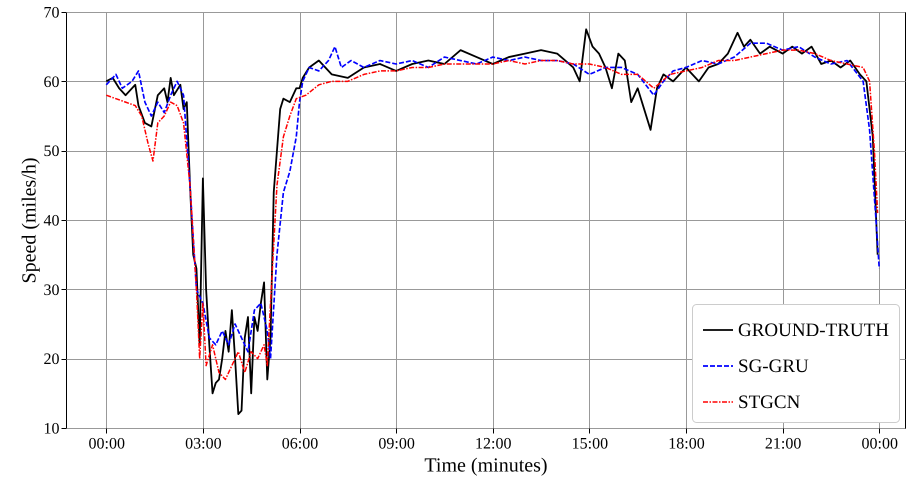 This screenshot has height=483, width=909. Describe the element at coordinates (52, 82) in the screenshot. I see `y-tick-label: 60` at that location.